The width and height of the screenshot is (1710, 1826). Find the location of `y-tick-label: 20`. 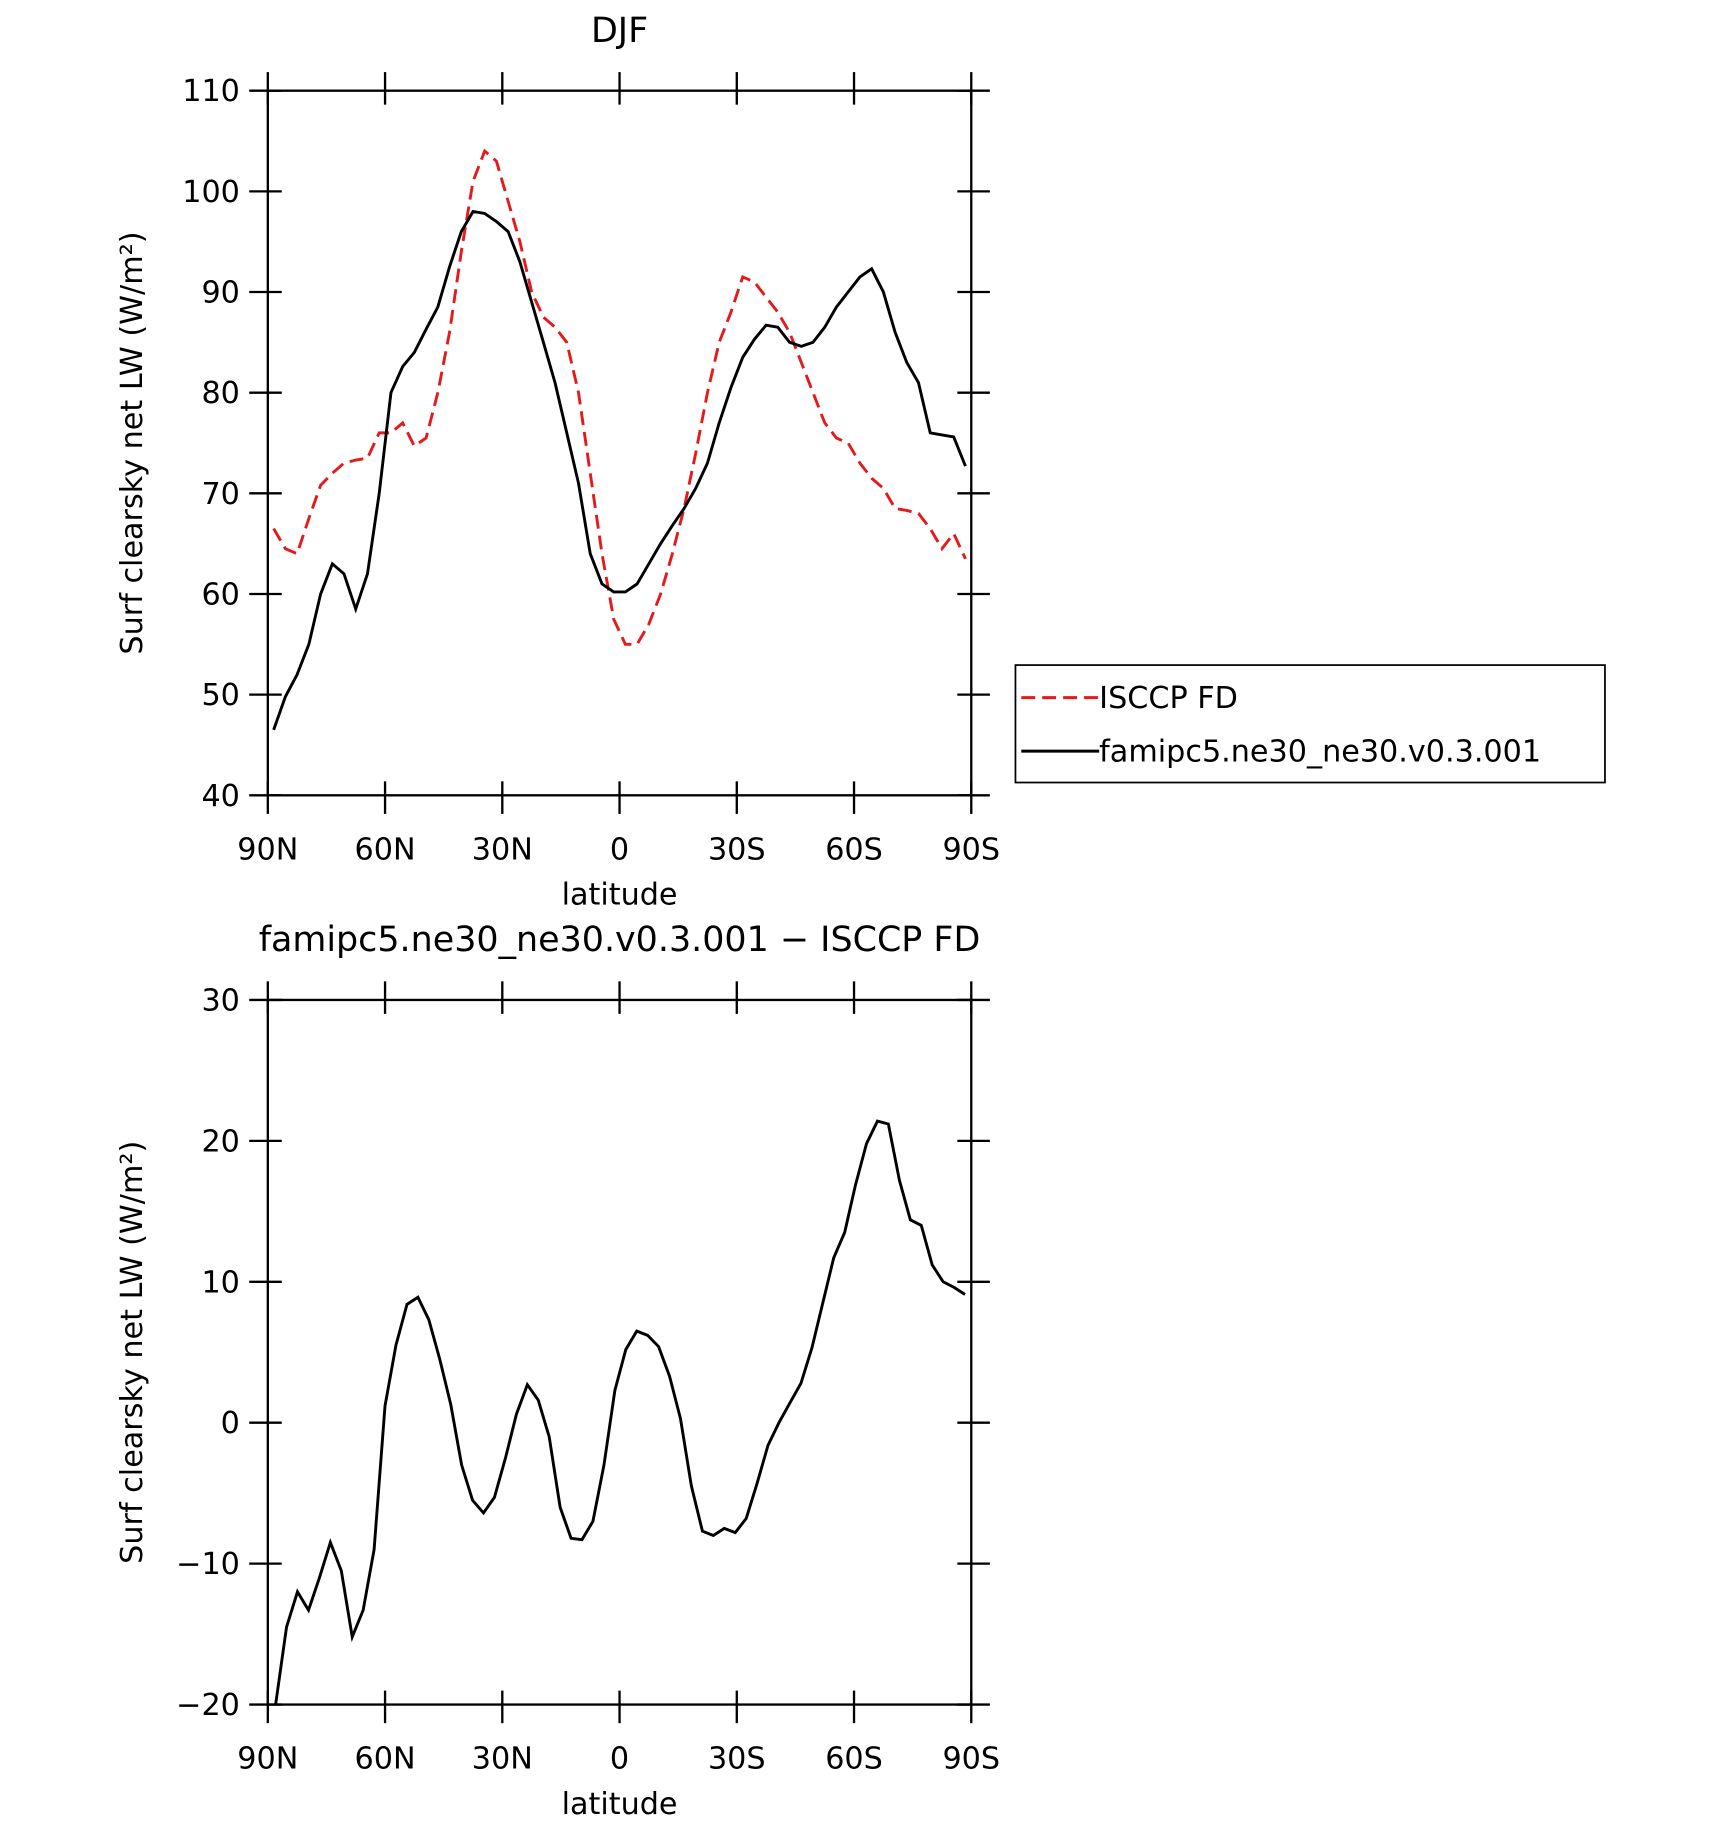

y-tick-label: 20 is located at coordinates (220, 1141).